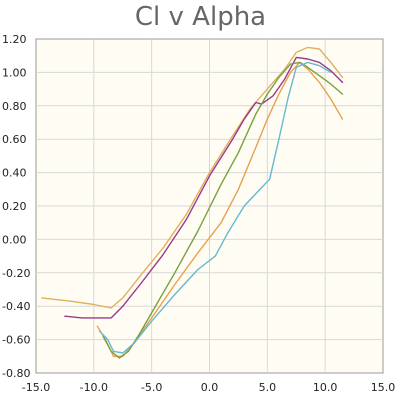 The image size is (401, 402). What do you see at coordinates (200, 17) in the screenshot?
I see `chart-title: Cl v Alpha` at bounding box center [200, 17].